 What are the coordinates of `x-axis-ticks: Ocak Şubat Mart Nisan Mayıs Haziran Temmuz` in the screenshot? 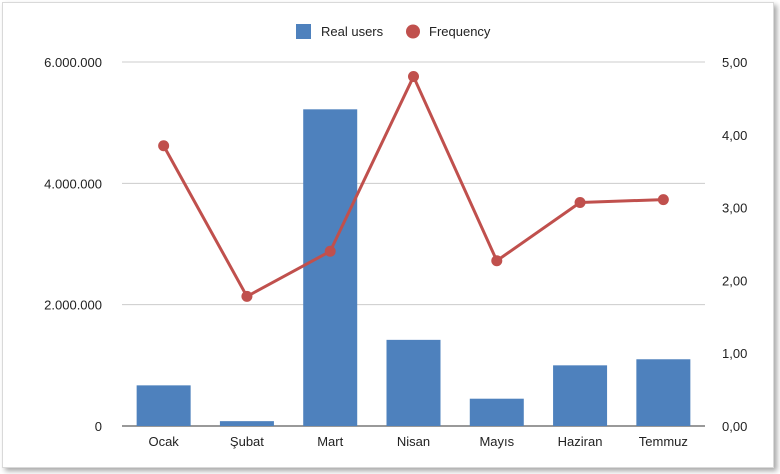 It's located at (417, 441).